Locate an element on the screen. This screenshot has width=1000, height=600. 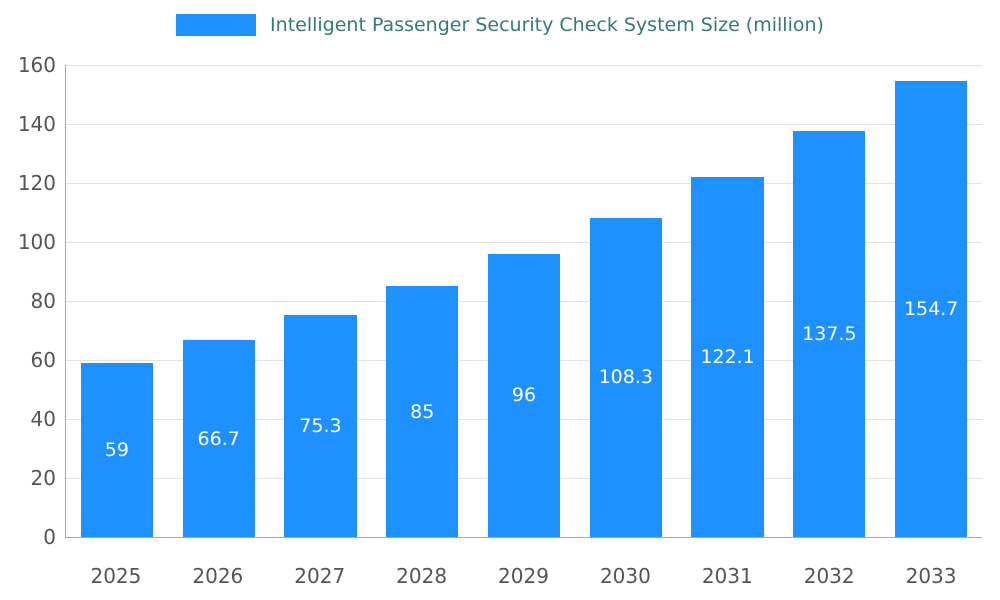
legend-swatch is located at coordinates (216, 25).